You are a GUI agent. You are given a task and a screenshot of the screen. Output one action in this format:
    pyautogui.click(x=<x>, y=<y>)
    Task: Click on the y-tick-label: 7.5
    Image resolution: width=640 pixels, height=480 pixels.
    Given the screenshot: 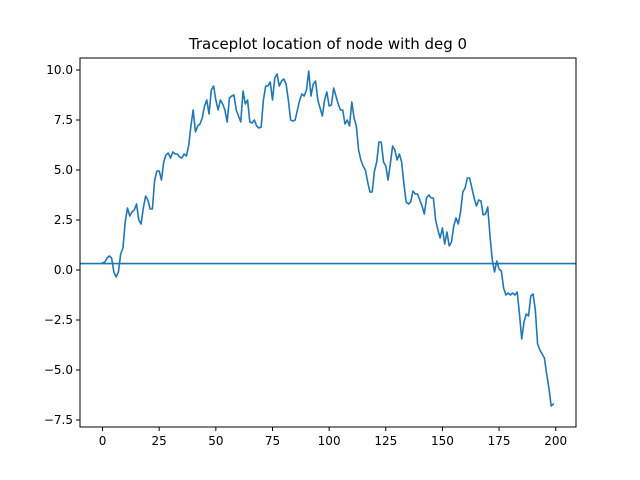 What is the action you would take?
    pyautogui.click(x=63, y=120)
    